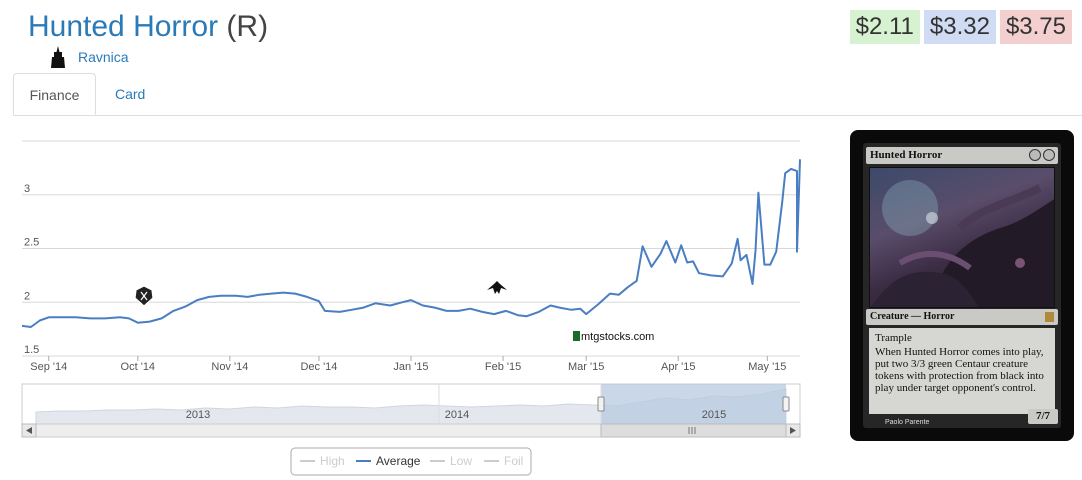  I want to click on card-rarity: (R), so click(247, 26).